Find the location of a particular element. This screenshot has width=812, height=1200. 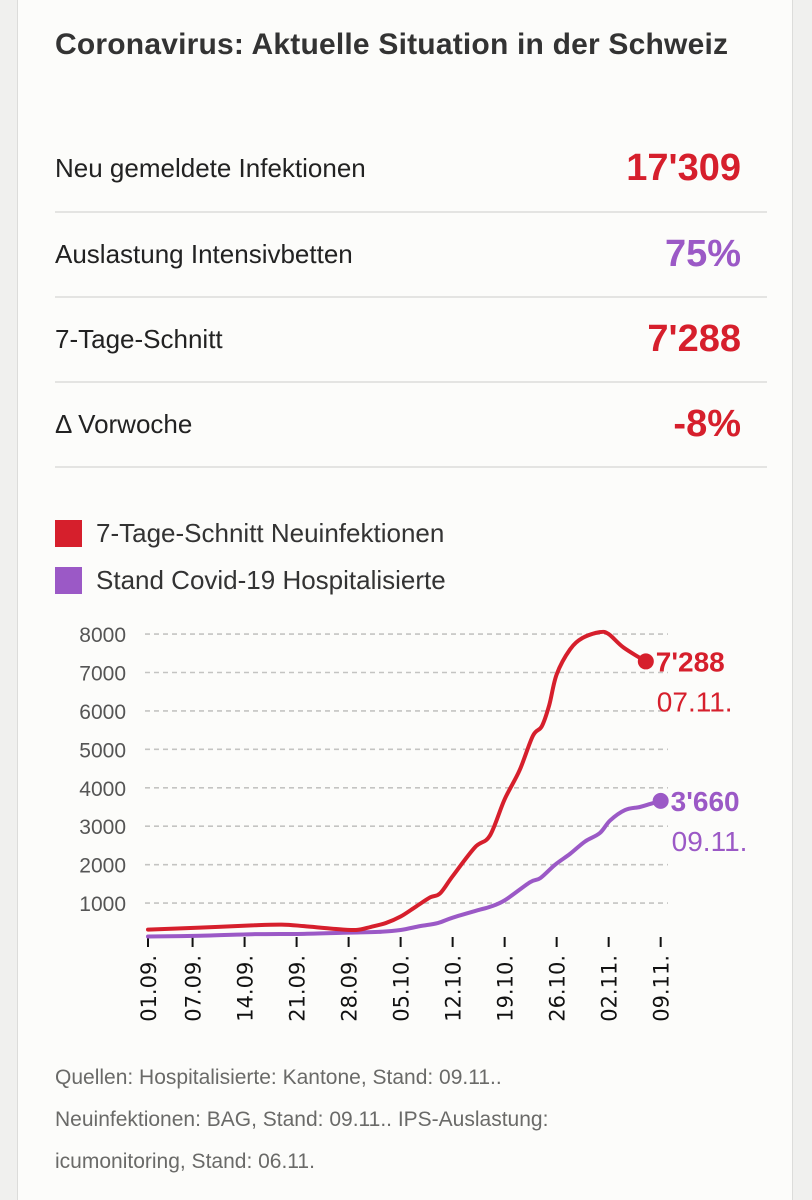

x-tick-label: 21.09. is located at coordinates (298, 988).